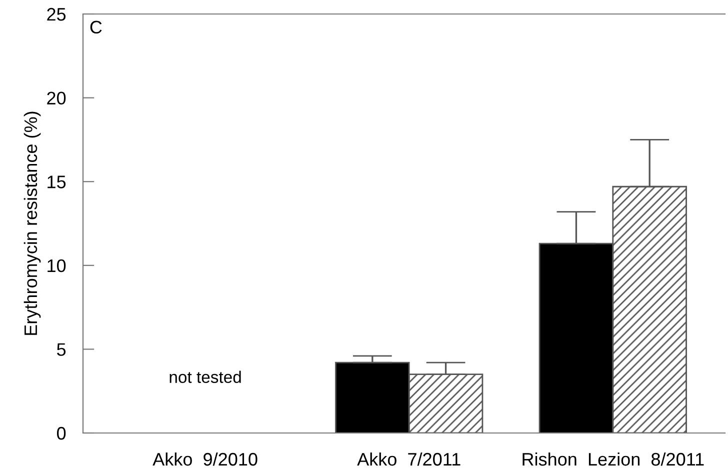 The image size is (728, 473). What do you see at coordinates (205, 377) in the screenshot?
I see `annotation: not tested` at bounding box center [205, 377].